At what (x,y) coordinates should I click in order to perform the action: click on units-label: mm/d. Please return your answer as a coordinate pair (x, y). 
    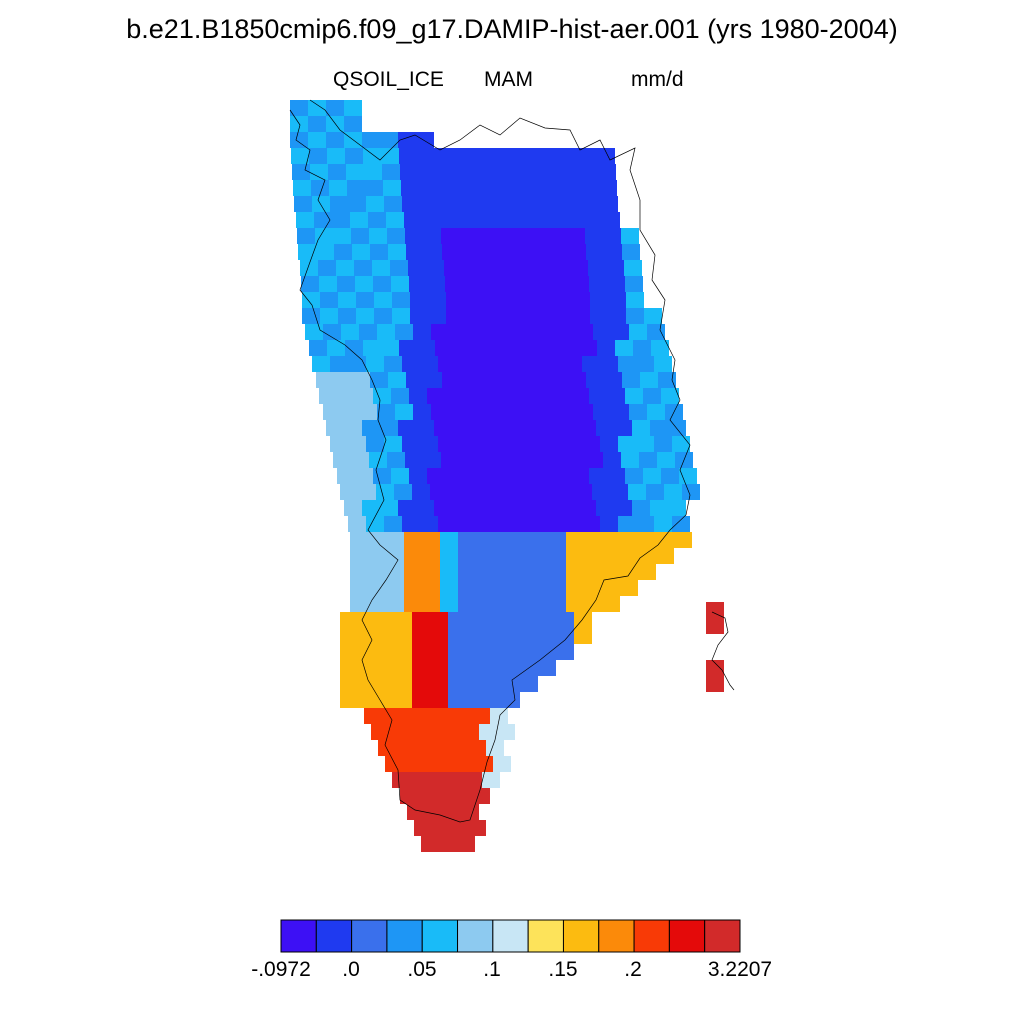
    Looking at the image, I should click on (657, 79).